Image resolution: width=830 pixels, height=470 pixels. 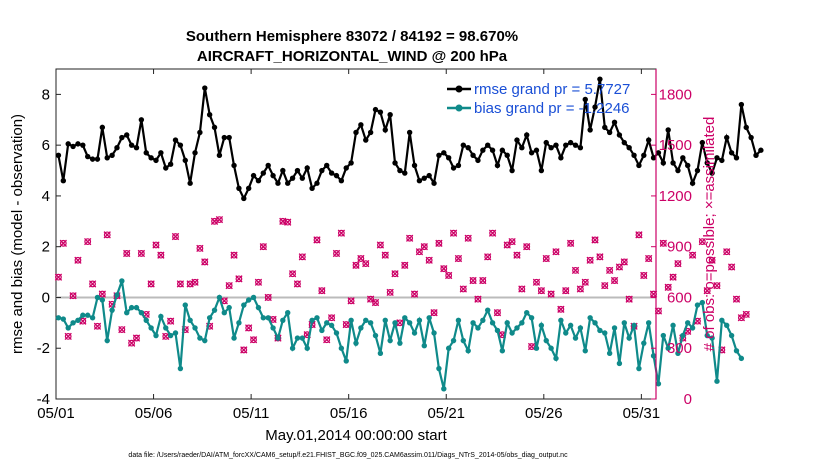 I want to click on x-tick-label: 05/01, so click(x=56, y=413).